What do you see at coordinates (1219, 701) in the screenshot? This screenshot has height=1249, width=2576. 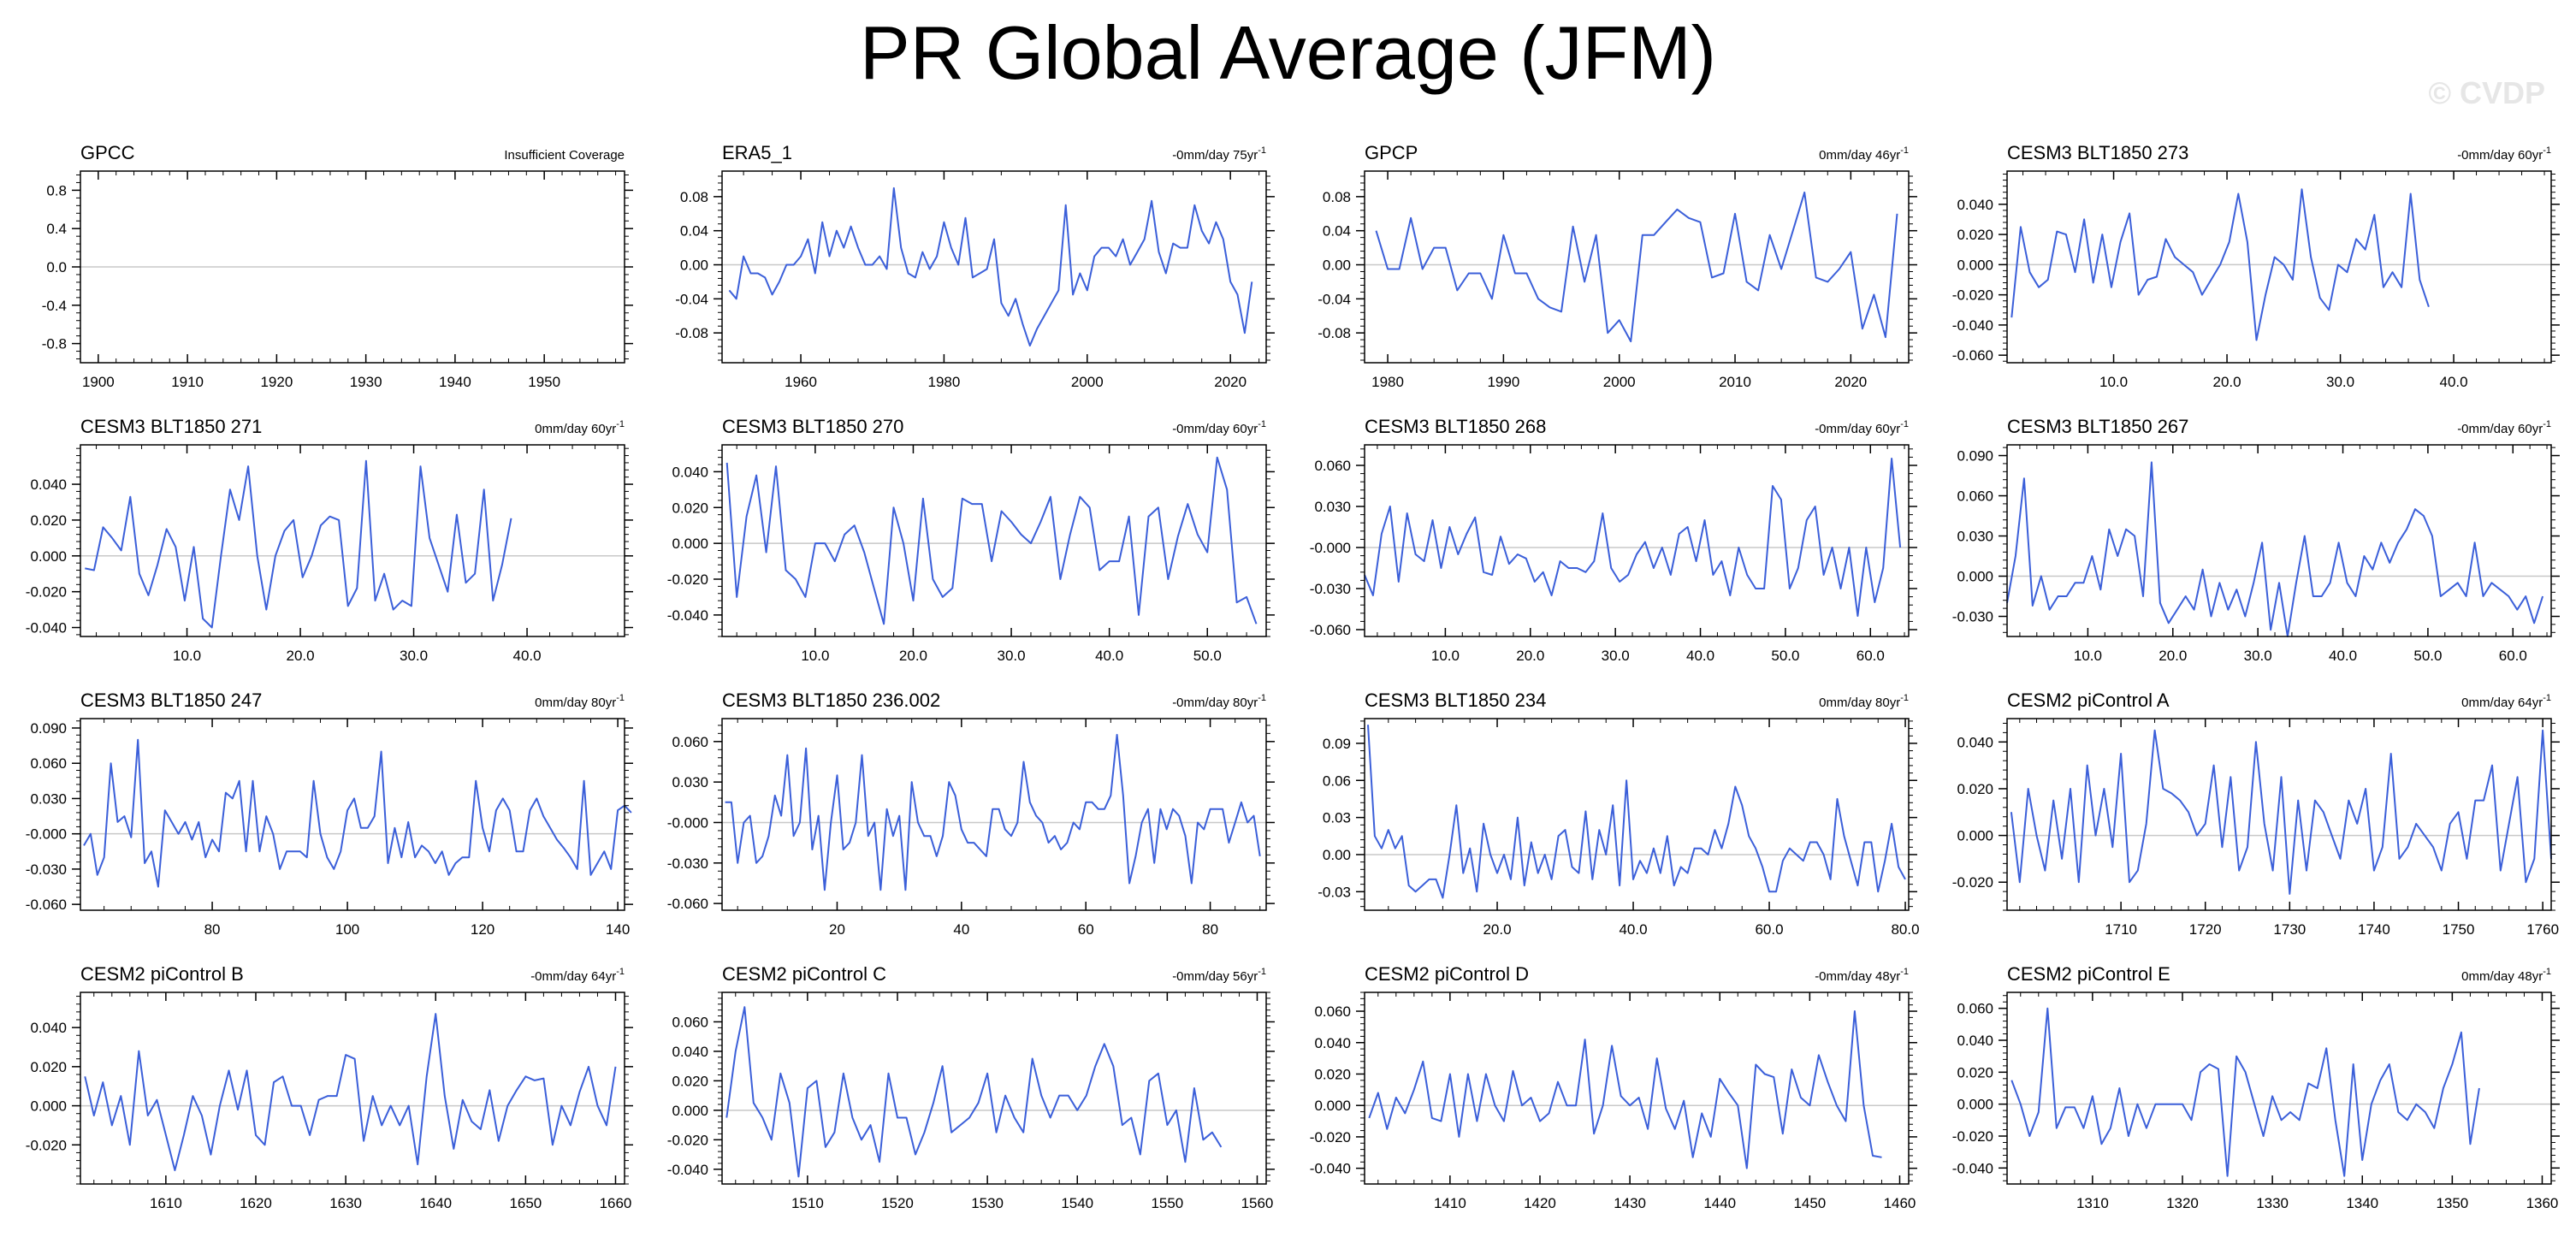 I see `panel-trend: -0mm/day 80yr-1` at bounding box center [1219, 701].